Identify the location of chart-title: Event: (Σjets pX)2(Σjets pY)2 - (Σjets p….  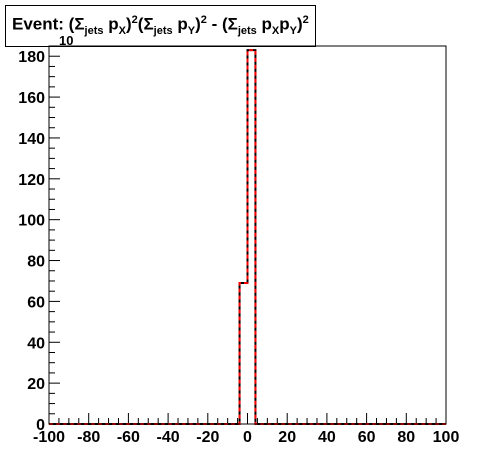
(160, 26).